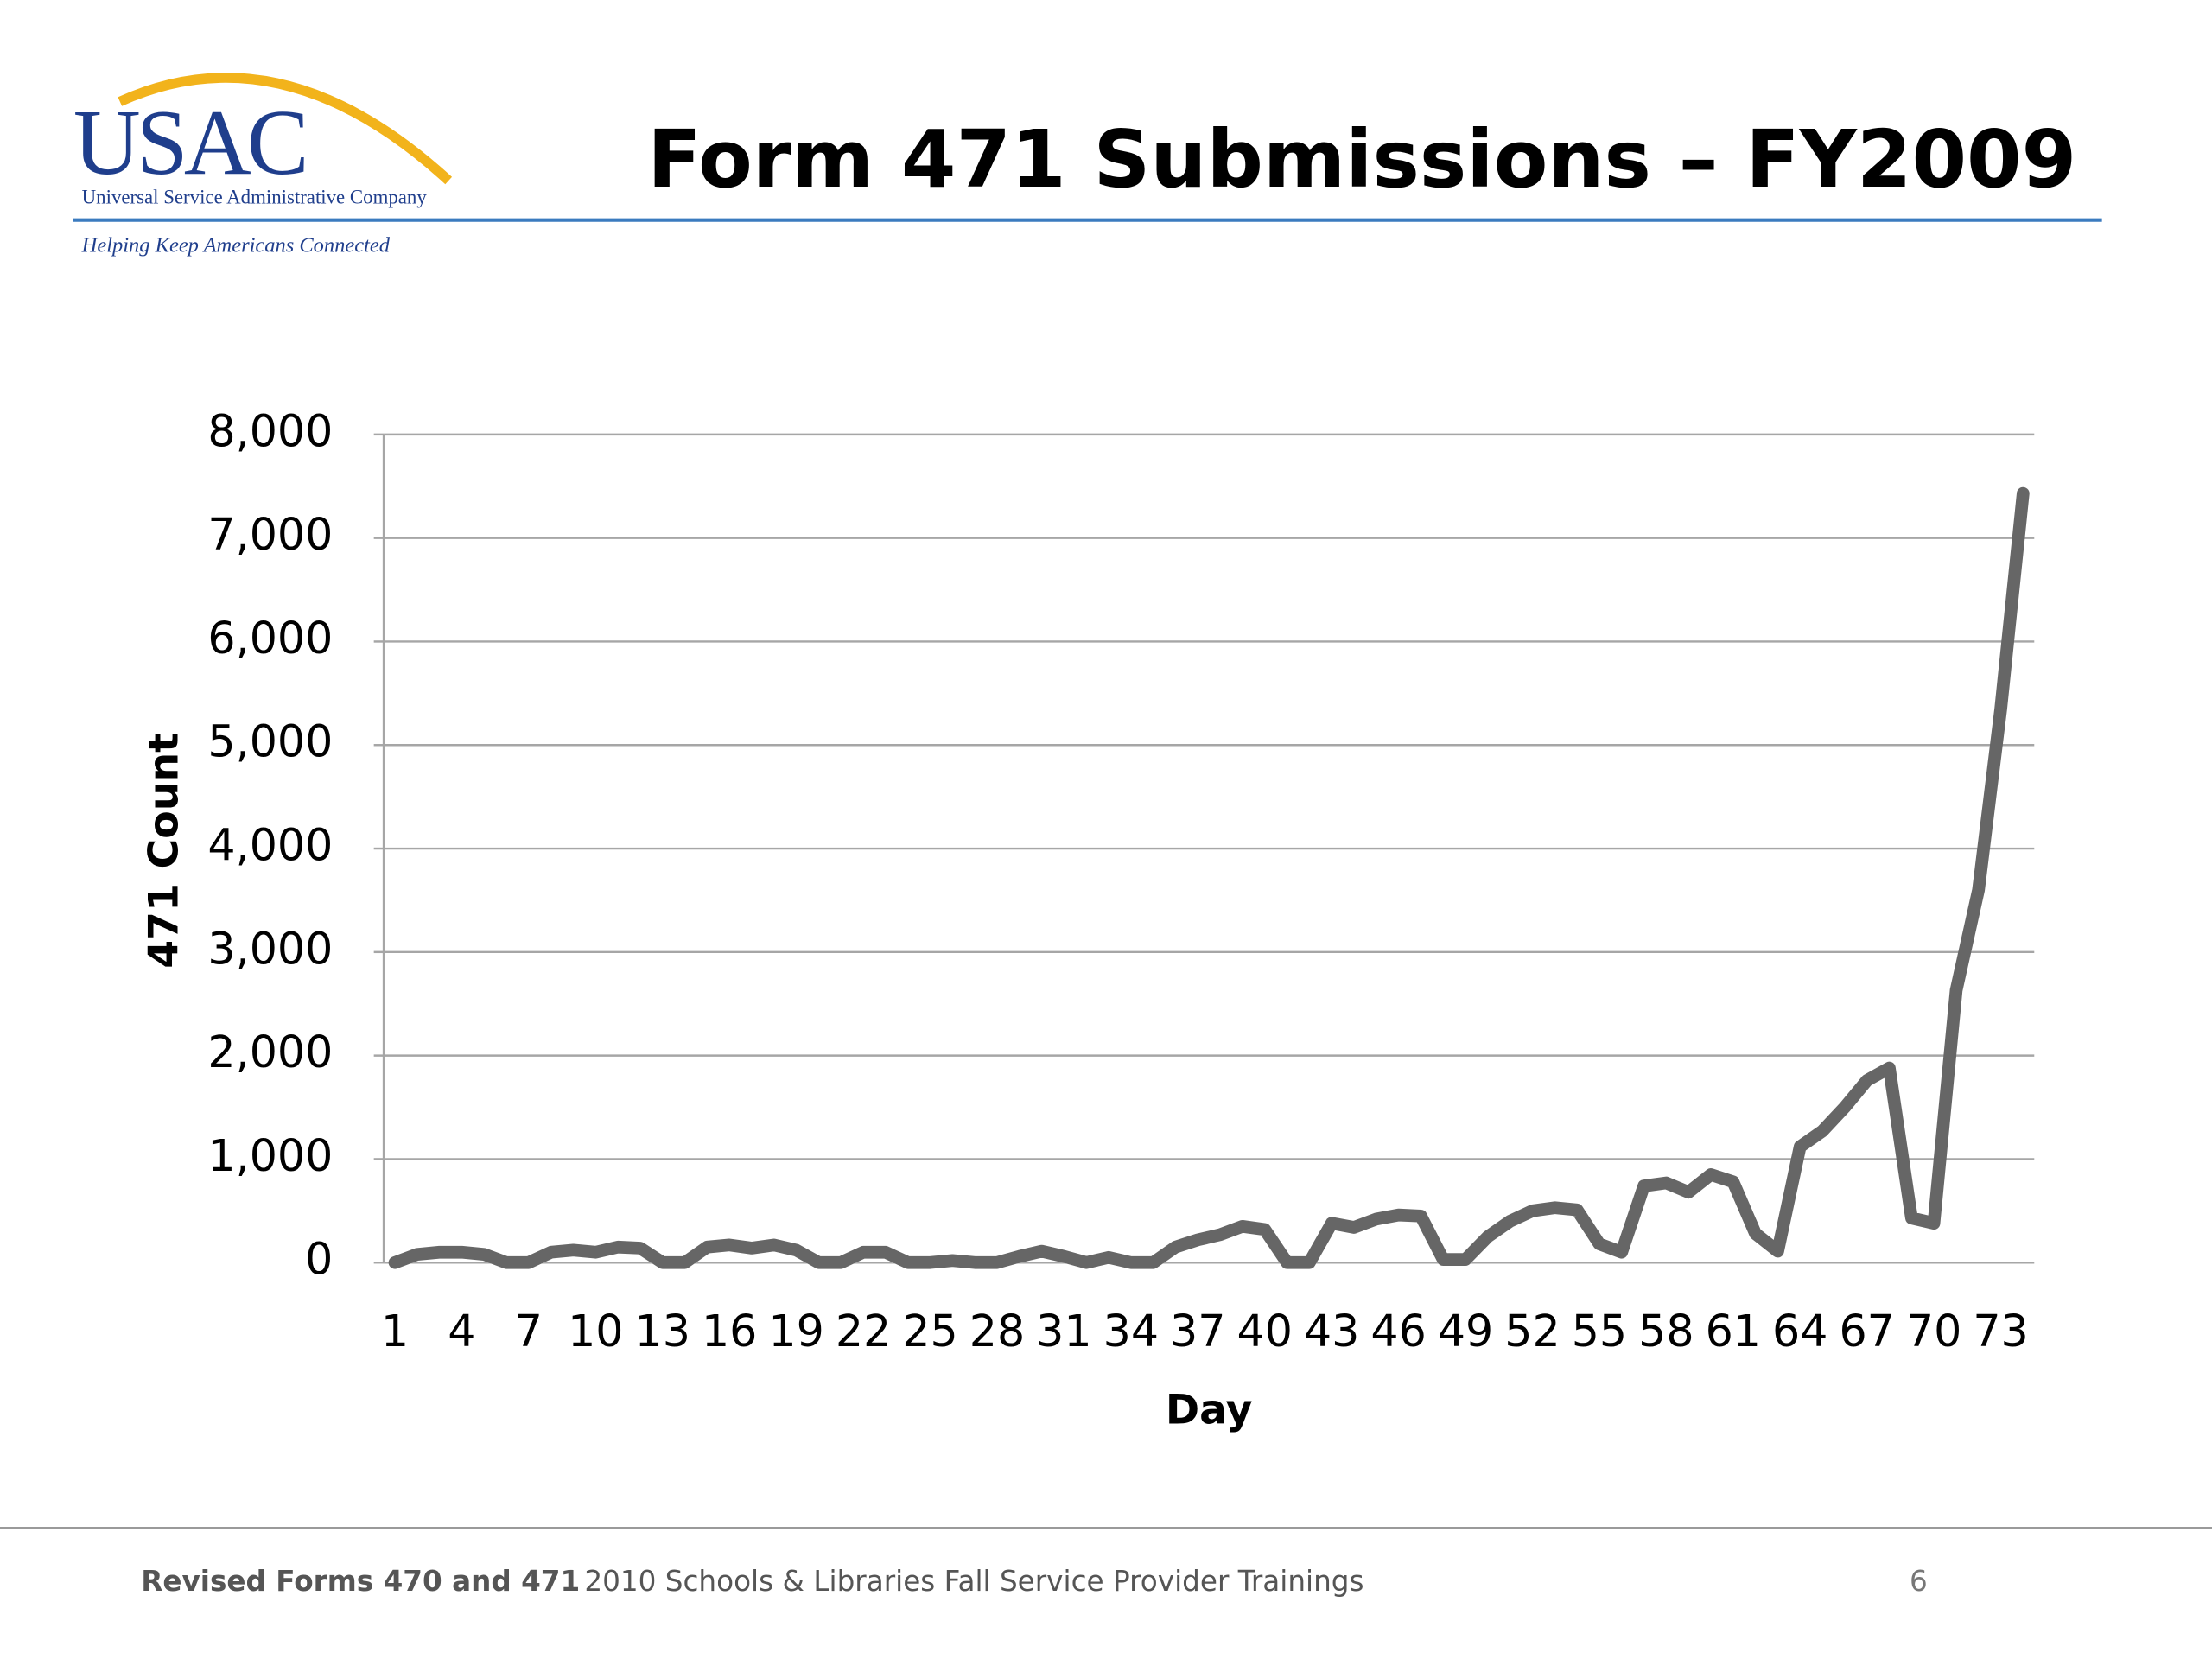 The image size is (2212, 1659). What do you see at coordinates (1599, 1331) in the screenshot?
I see `x-tick-label: 55` at bounding box center [1599, 1331].